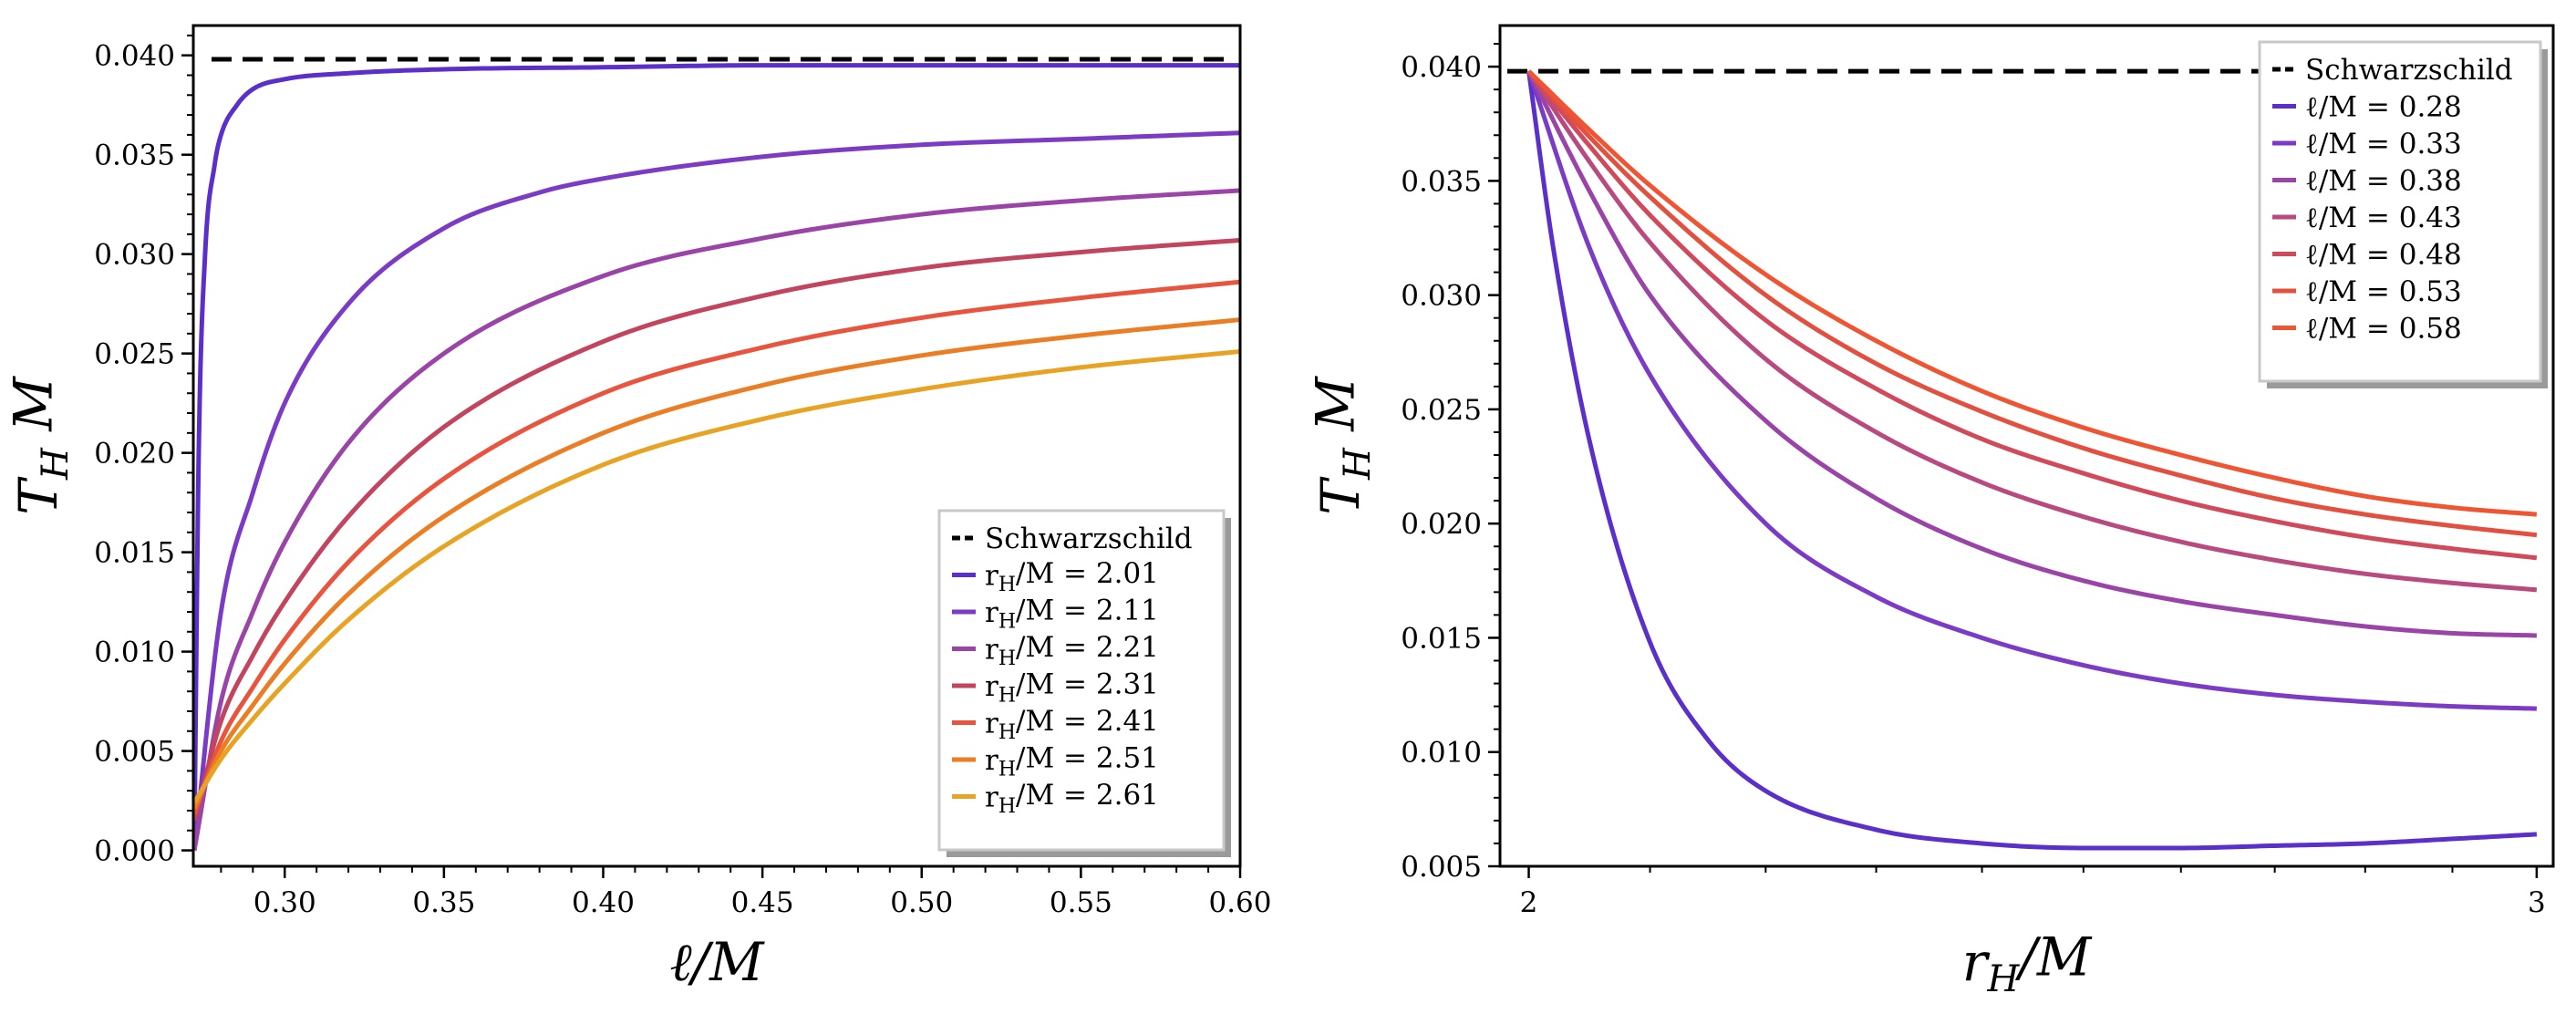 The height and width of the screenshot is (1014, 2576). What do you see at coordinates (2027, 963) in the screenshot?
I see `x-axis-label: rH/M` at bounding box center [2027, 963].